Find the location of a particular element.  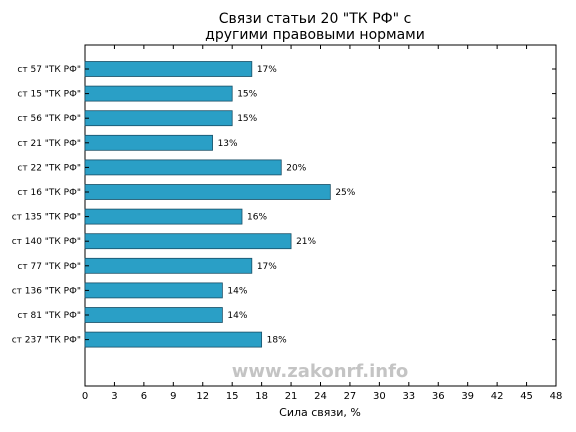

x-tick-label: 48 is located at coordinates (556, 396).